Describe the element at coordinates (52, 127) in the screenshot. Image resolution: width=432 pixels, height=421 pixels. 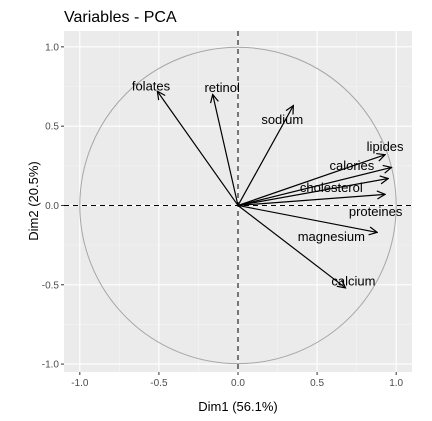
I see `y-tick-label: 0.5` at that location.